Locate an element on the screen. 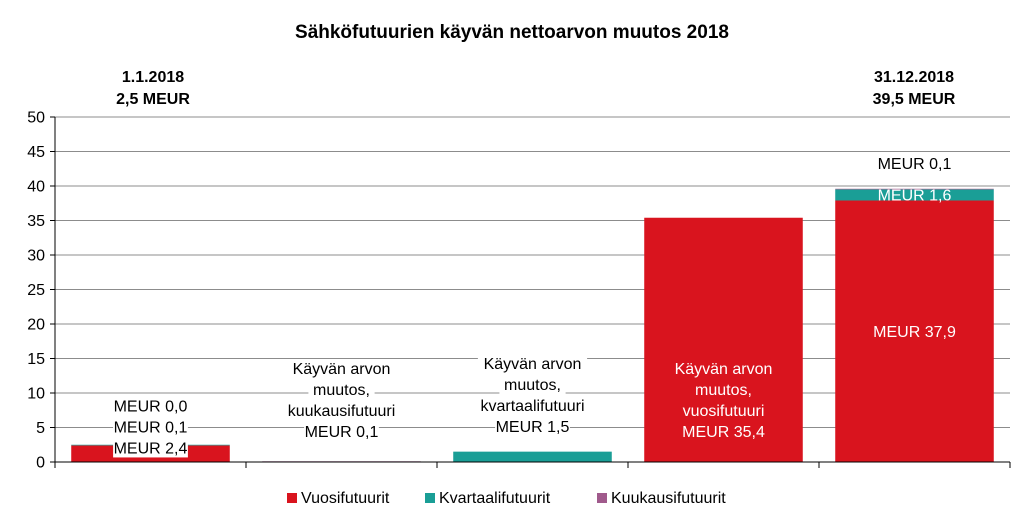  y-tick-label: 25 is located at coordinates (36, 290).